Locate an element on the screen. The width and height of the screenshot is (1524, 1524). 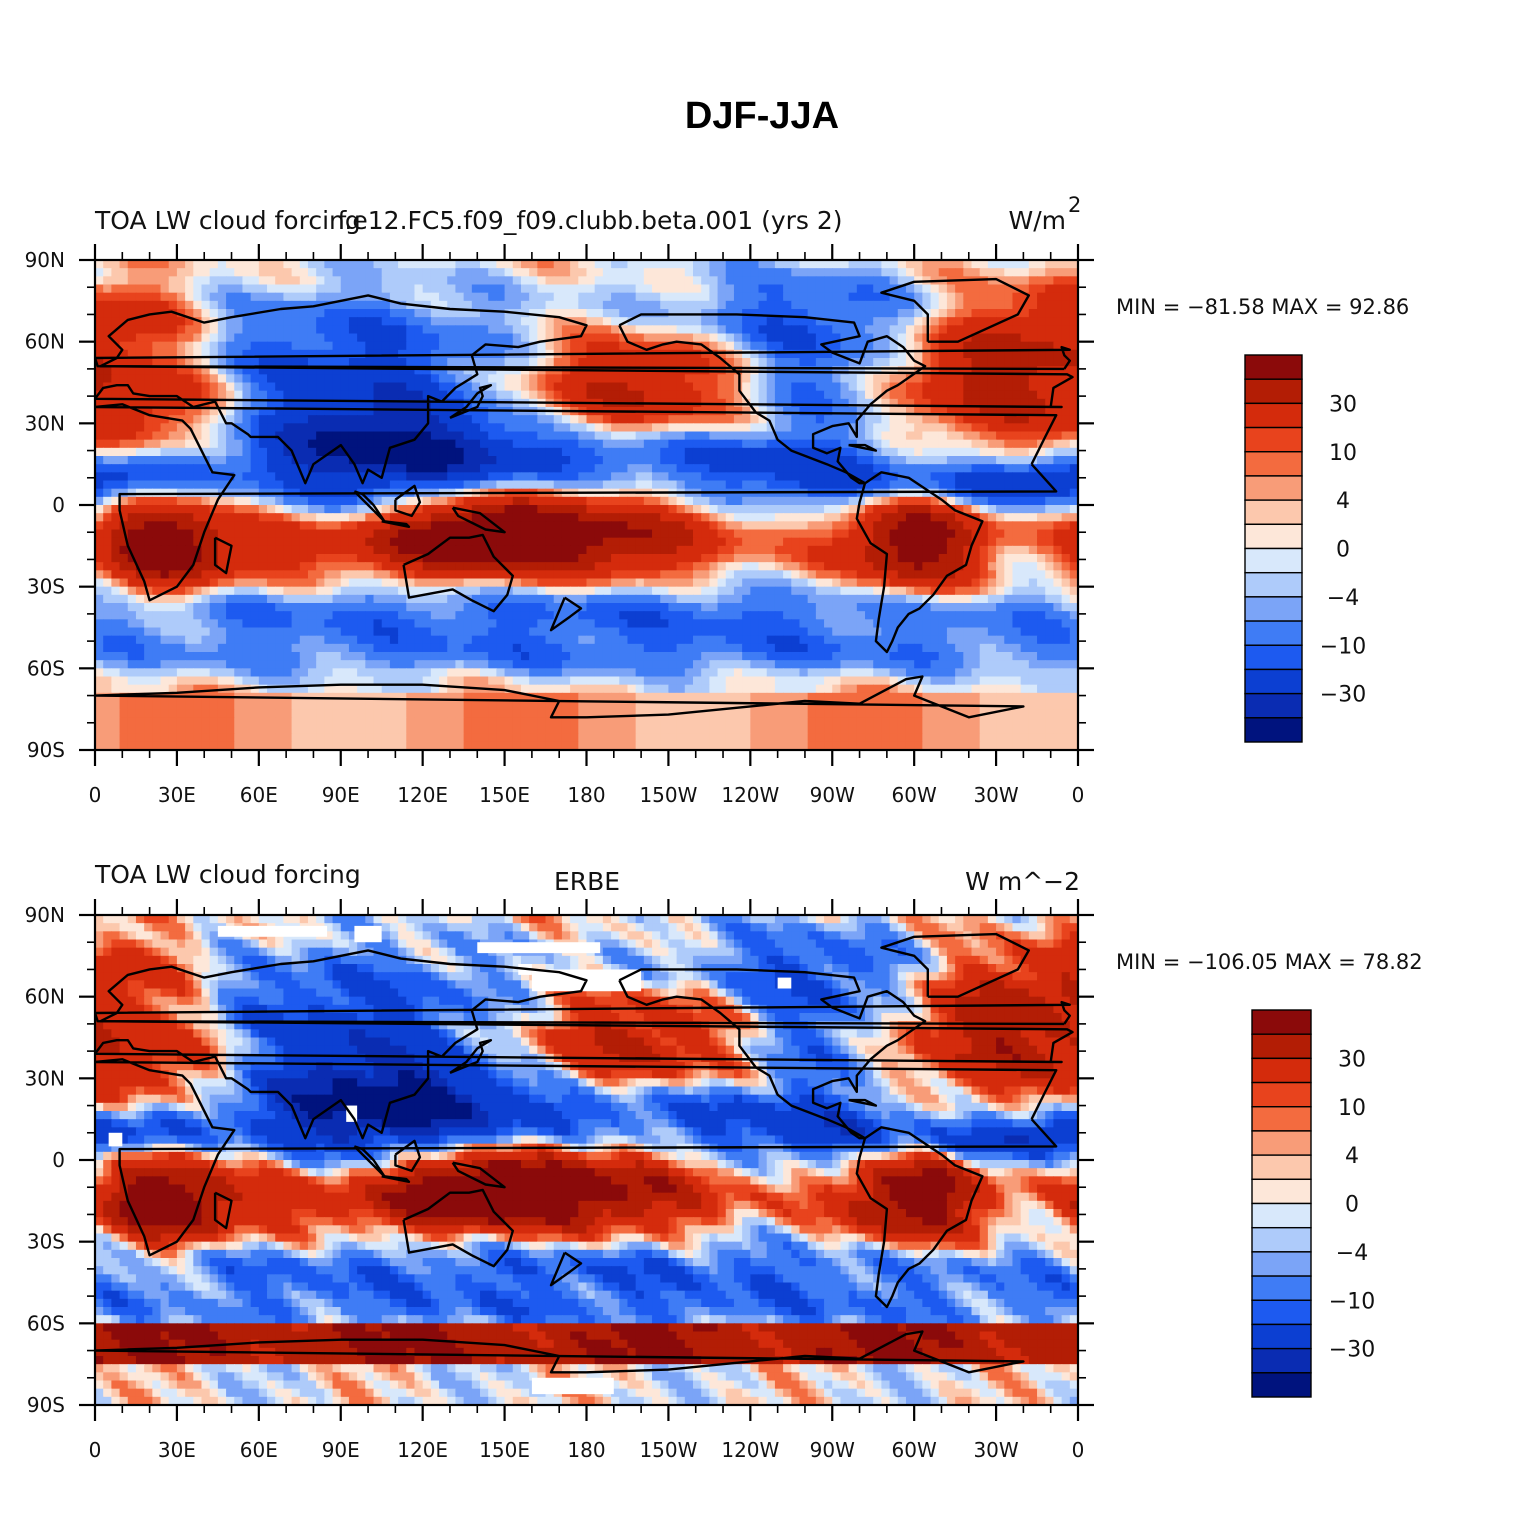
panel-units: W/m is located at coordinates (1038, 220).